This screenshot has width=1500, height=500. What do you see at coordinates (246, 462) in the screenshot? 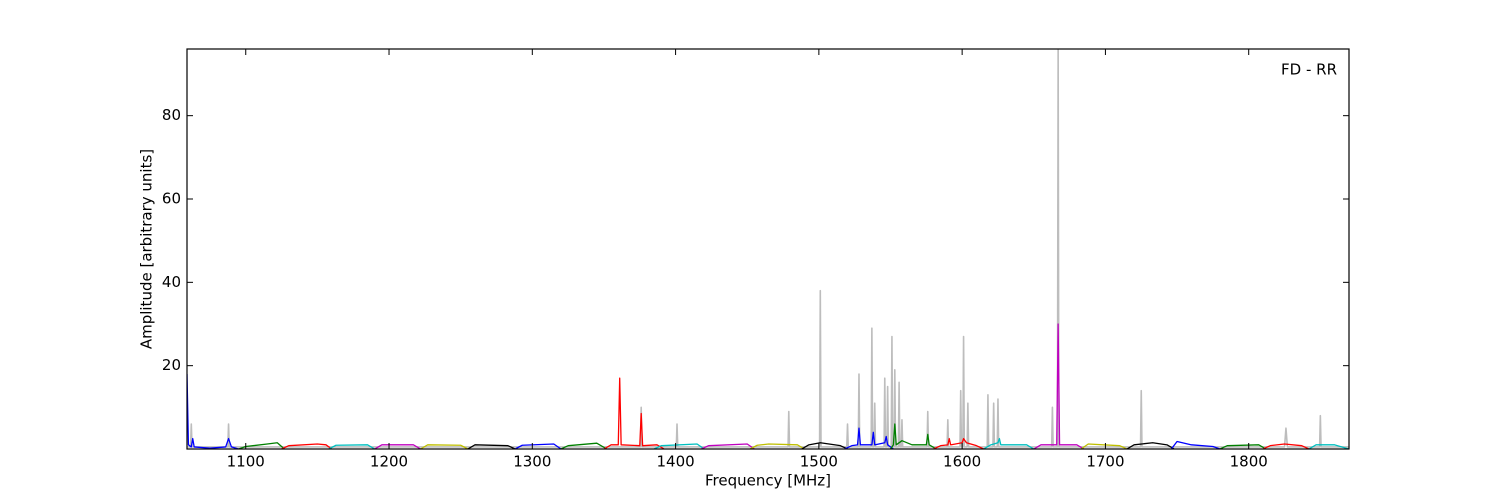
I see `x-tick-label: 1100` at bounding box center [246, 462].